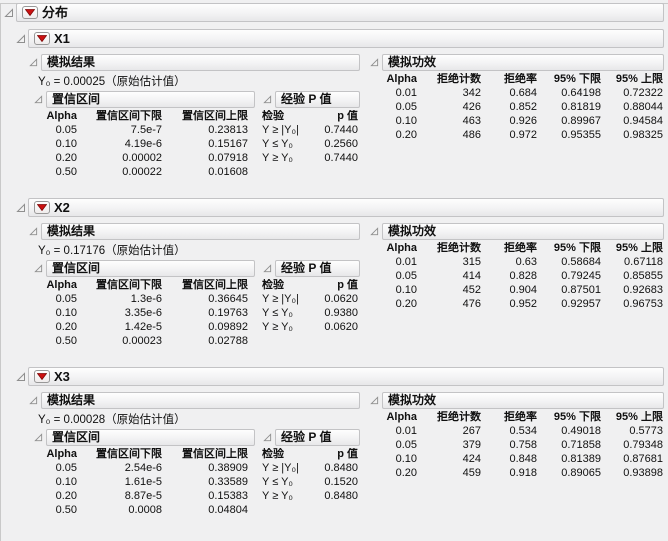 This screenshot has width=668, height=541. Describe the element at coordinates (643, 445) in the screenshot. I see `upper-95-cell: 0.79348` at that location.